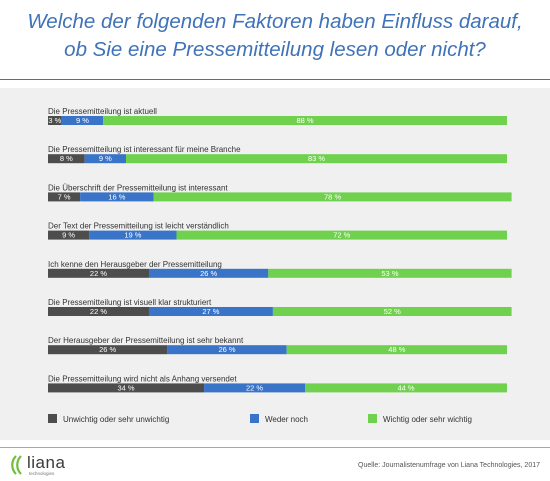 The width and height of the screenshot is (550, 481). I want to click on data-label: 72 %, so click(341, 235).